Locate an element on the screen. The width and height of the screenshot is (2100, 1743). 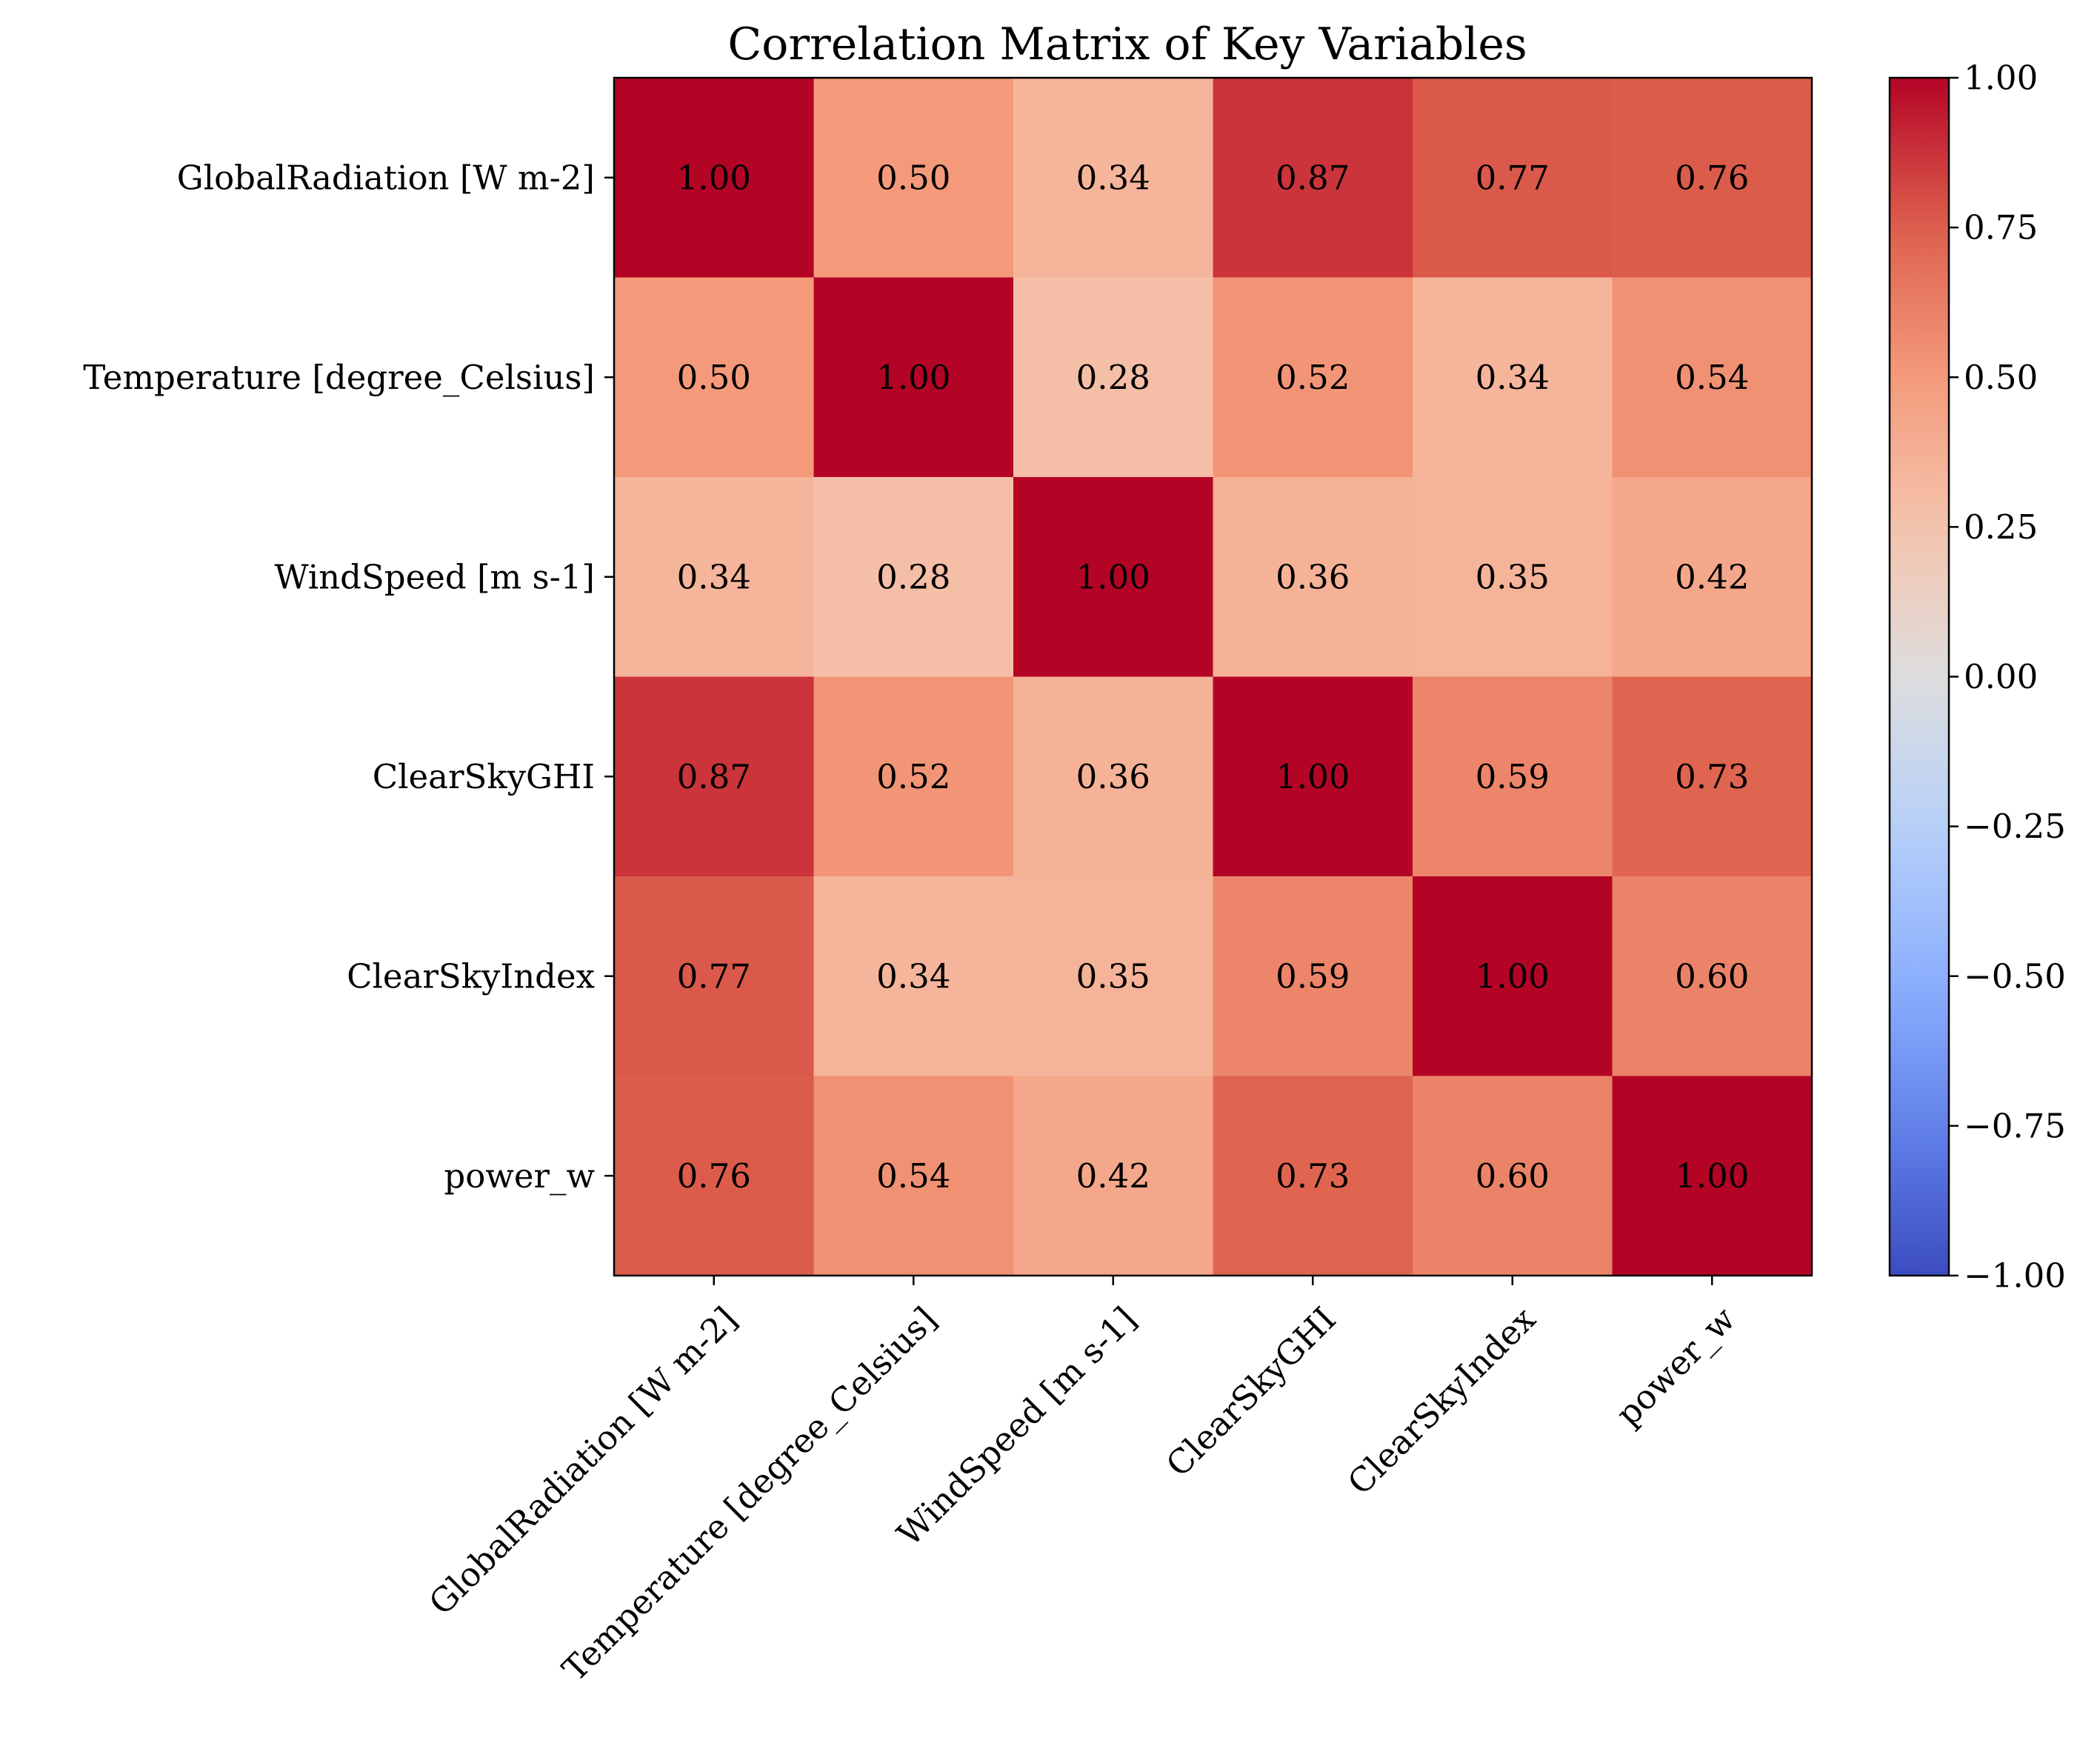
heatmap-cell-r5-c2 is located at coordinates (1113, 1176).